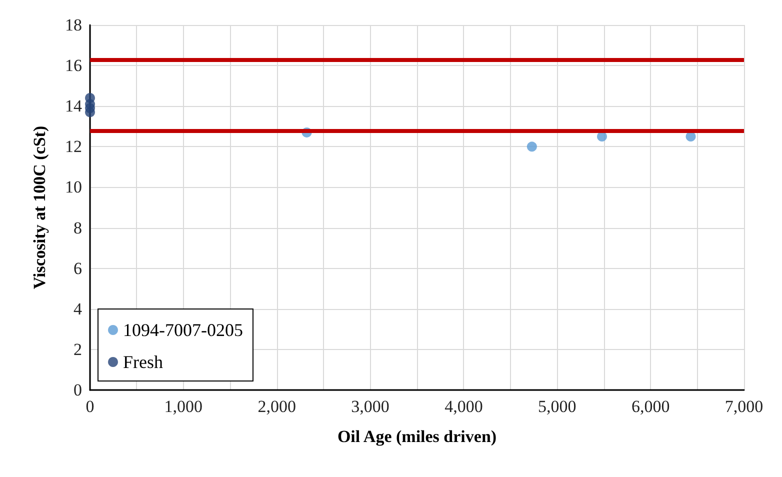  What do you see at coordinates (78, 390) in the screenshot?
I see `y-tick-label: 0` at bounding box center [78, 390].